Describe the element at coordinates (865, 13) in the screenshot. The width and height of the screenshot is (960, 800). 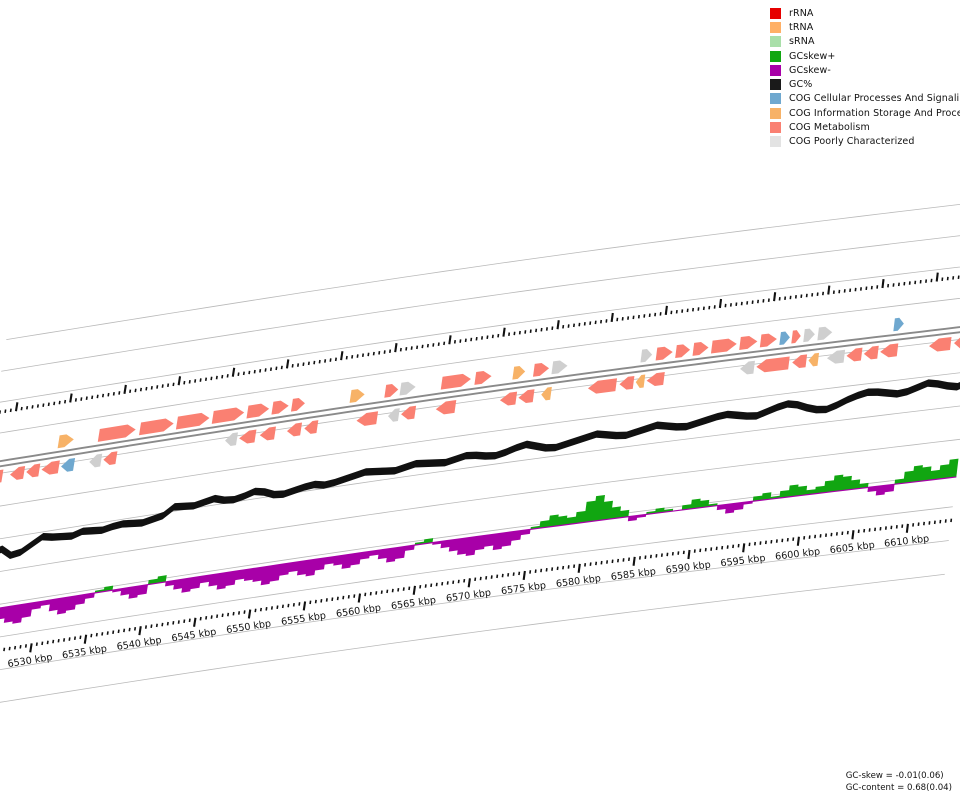
I see `legend-item: rRNA` at that location.